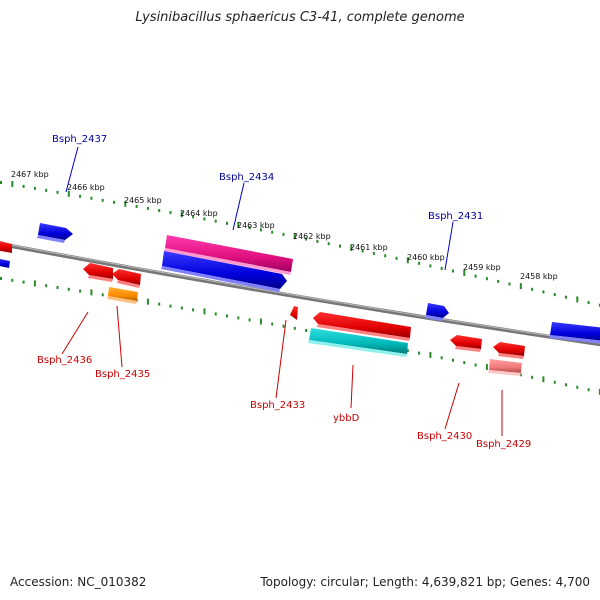  What do you see at coordinates (277, 405) in the screenshot?
I see `gene-label-bsph-2433: Bsph_2433` at bounding box center [277, 405].